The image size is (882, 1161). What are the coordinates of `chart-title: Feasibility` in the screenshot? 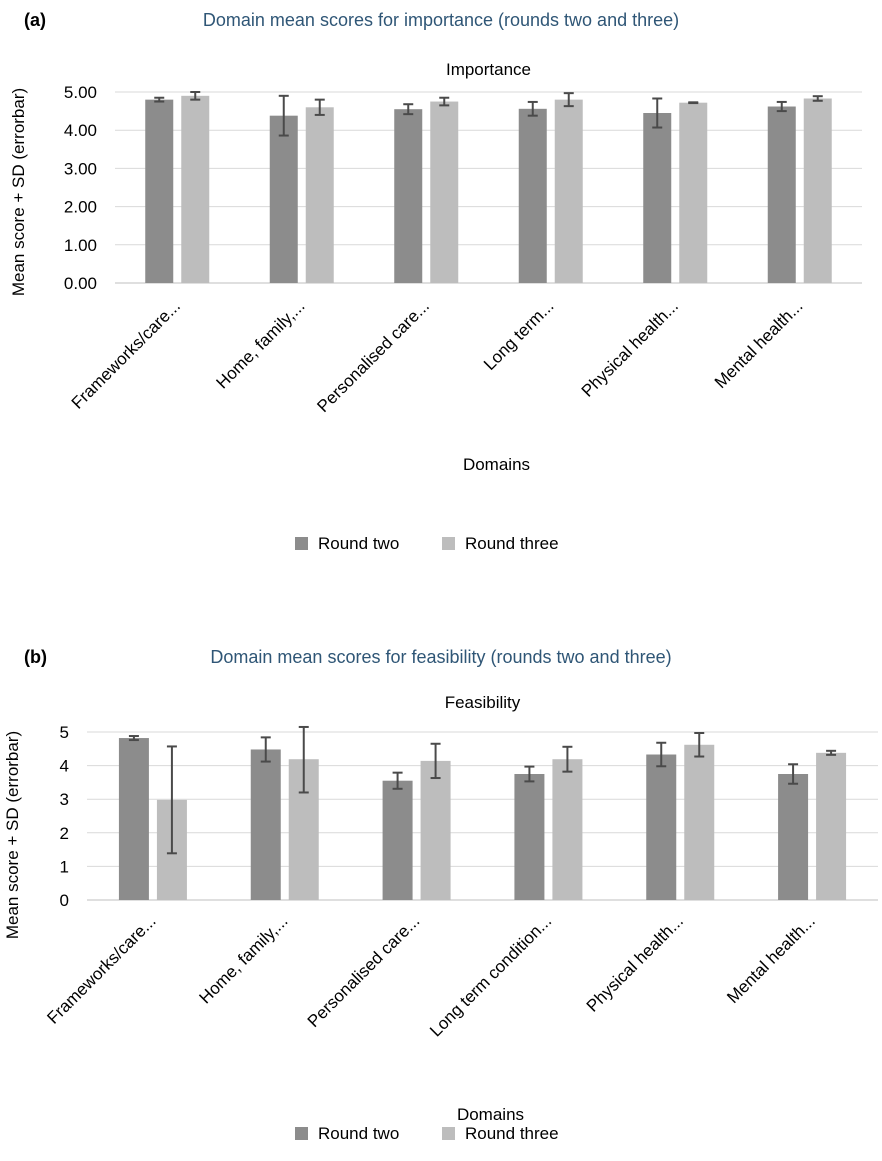 It's located at (483, 702).